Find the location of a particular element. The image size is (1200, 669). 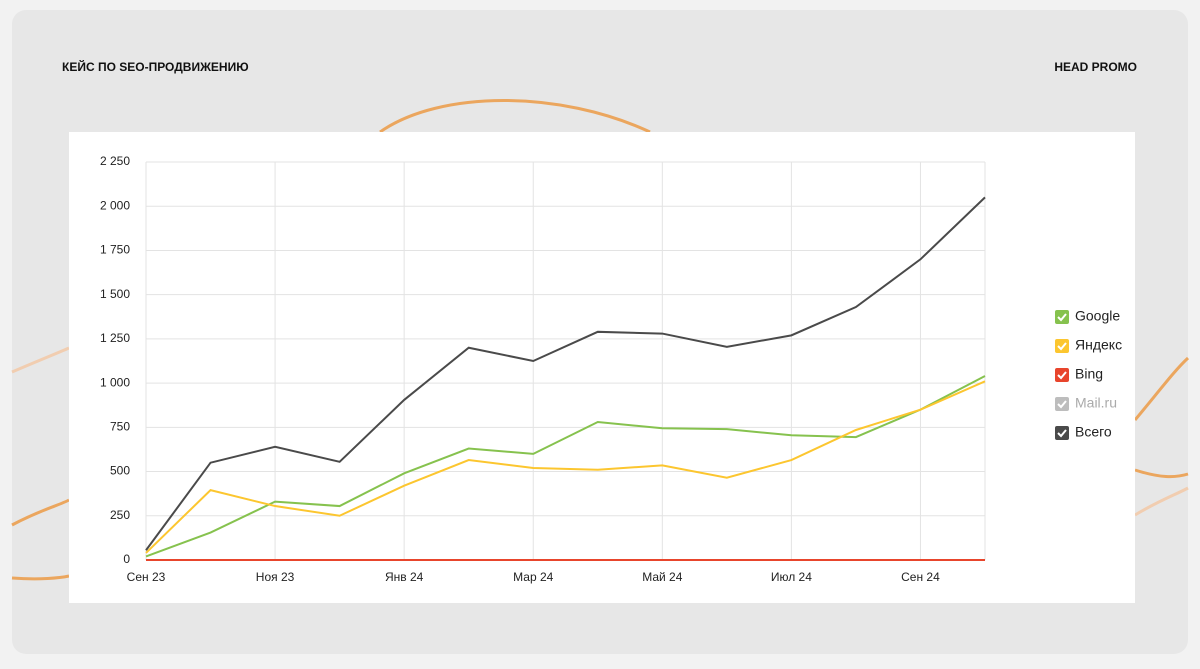

legend-label: Всего is located at coordinates (1093, 432).